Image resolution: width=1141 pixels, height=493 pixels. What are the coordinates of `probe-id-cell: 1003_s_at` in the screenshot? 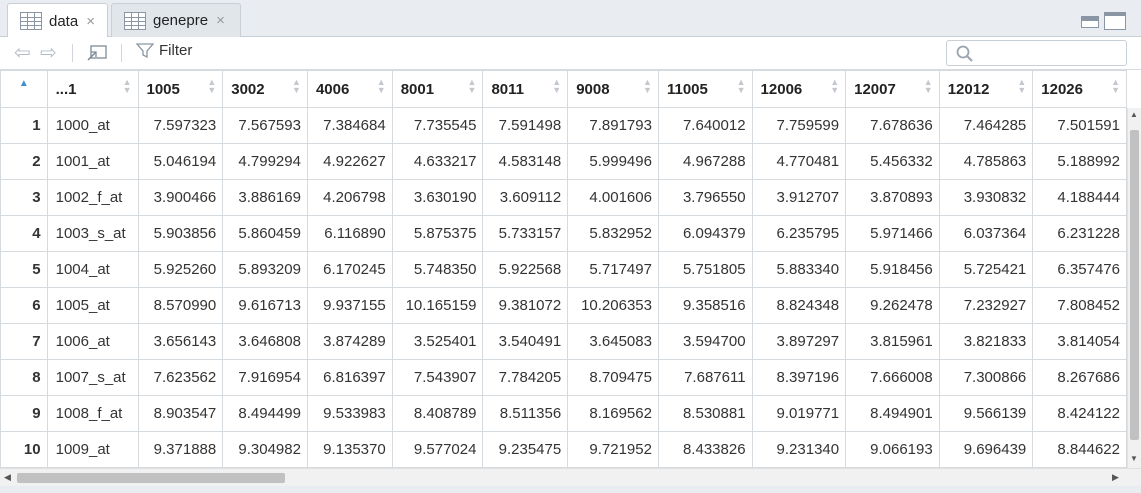 It's located at (92, 233).